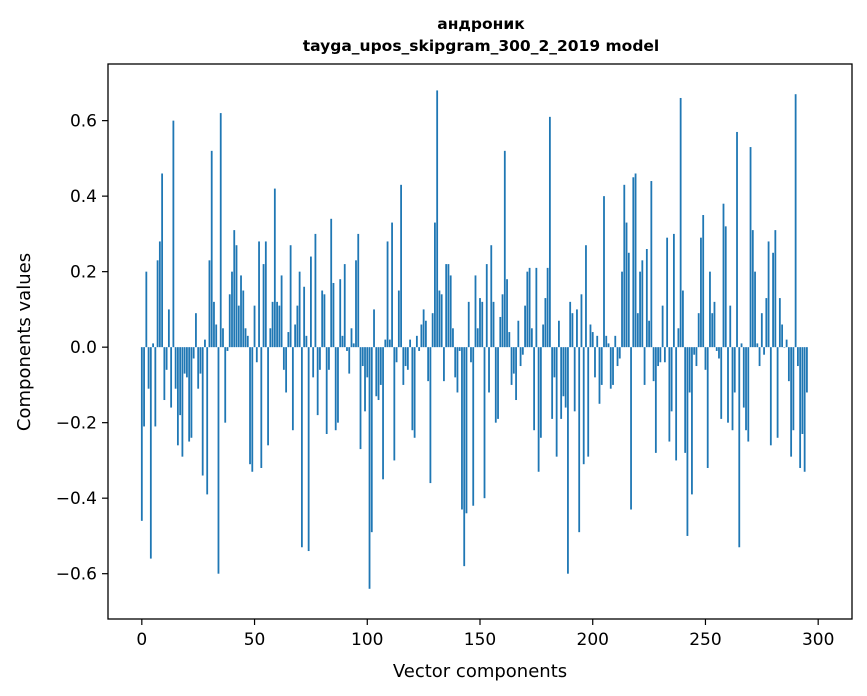 Image resolution: width=867 pixels, height=696 pixels. What do you see at coordinates (83, 273) in the screenshot?
I see `y-tick-label: 0.2` at bounding box center [83, 273].